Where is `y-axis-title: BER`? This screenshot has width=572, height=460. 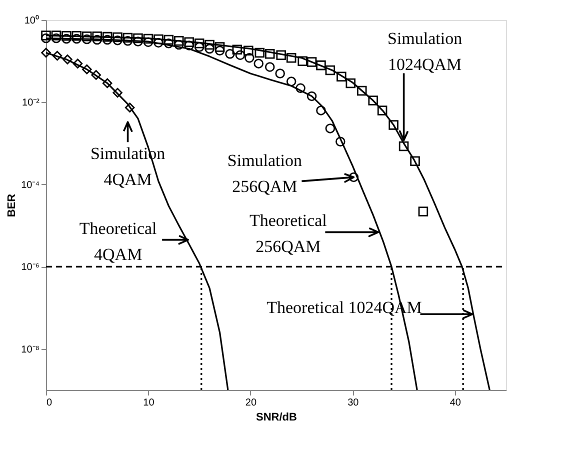 y-axis-title: BER is located at coordinates (12, 206).